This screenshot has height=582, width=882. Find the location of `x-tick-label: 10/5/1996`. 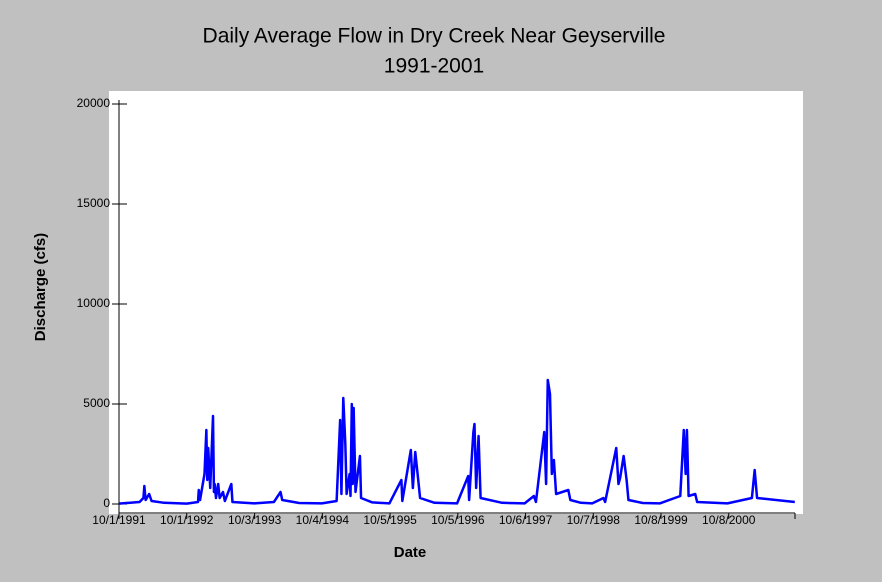

x-tick-label: 10/5/1996 is located at coordinates (458, 520).